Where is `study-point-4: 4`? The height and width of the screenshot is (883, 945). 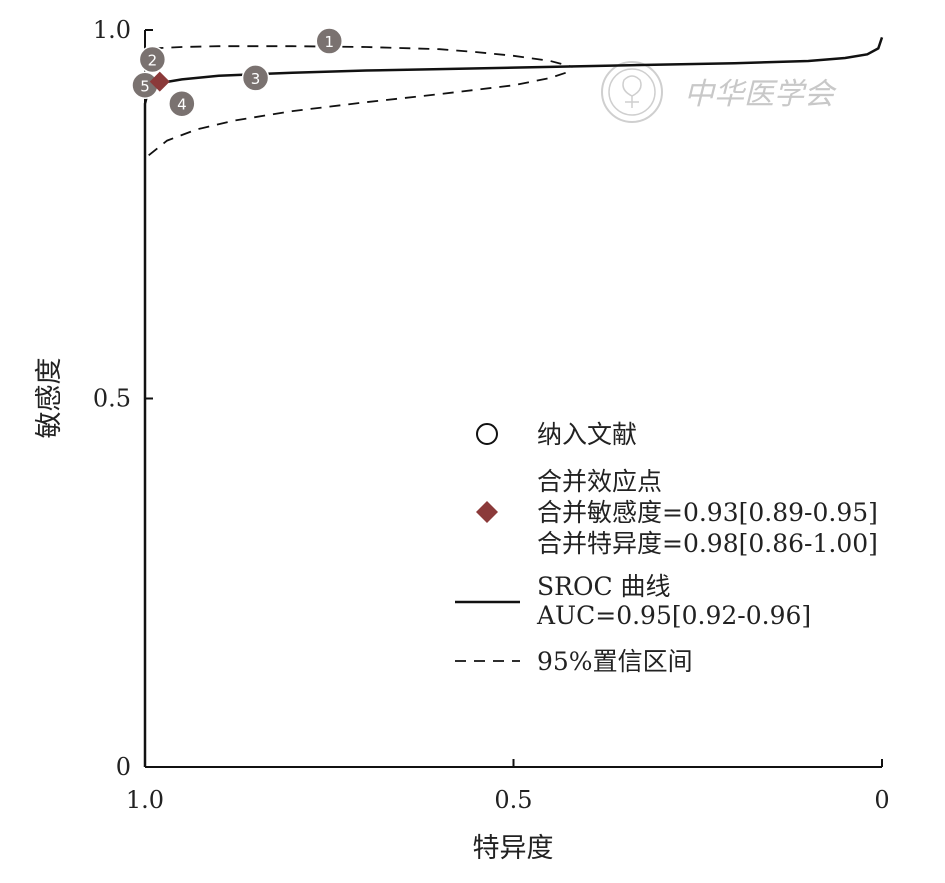 study-point-4: 4 is located at coordinates (182, 103).